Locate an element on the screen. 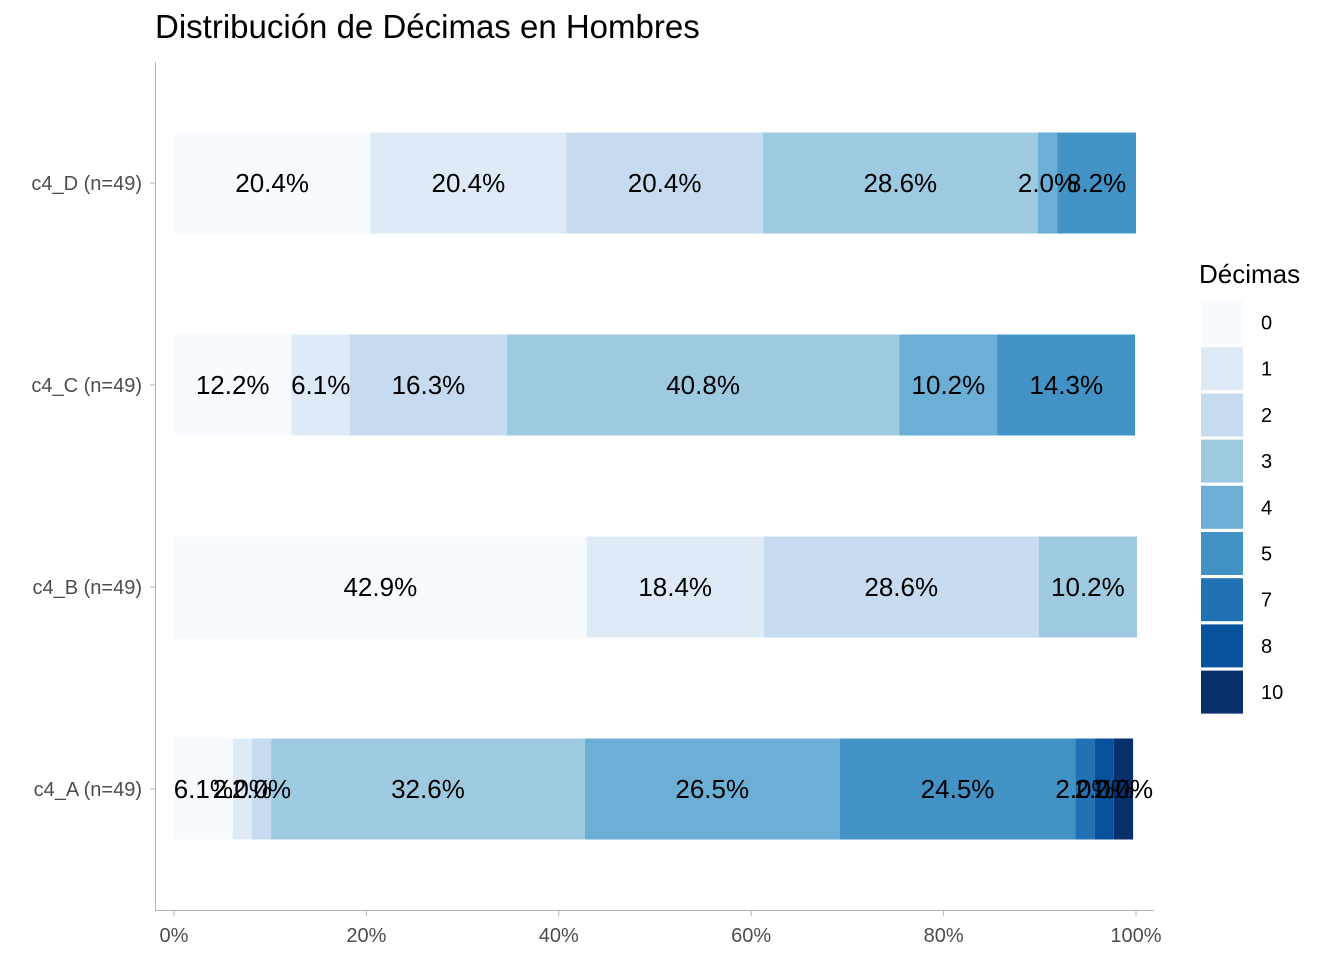  data-label: 32.6% is located at coordinates (428, 789).